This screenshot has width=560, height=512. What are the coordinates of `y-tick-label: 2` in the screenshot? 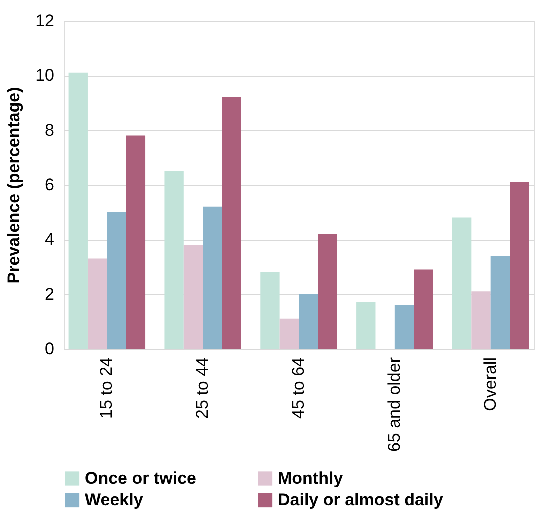 It's located at (49, 294).